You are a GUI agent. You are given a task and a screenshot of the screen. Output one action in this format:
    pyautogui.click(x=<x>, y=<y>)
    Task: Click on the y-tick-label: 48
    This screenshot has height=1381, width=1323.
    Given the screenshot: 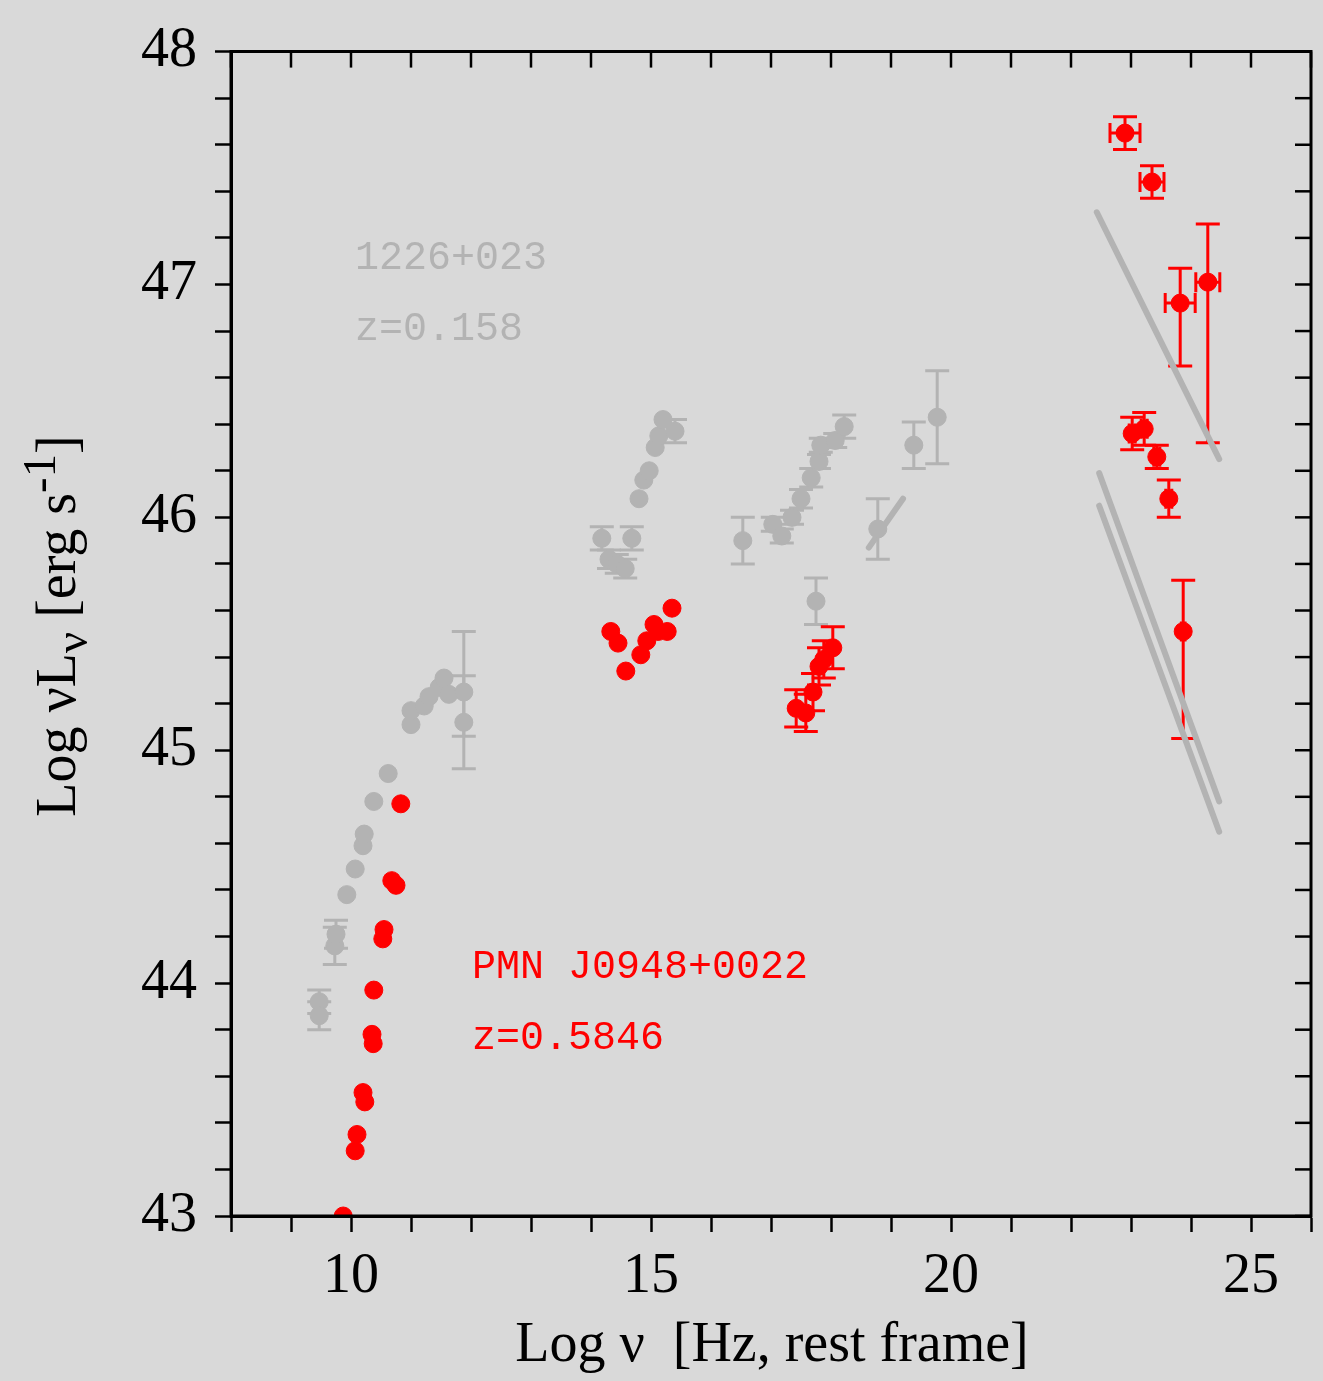 What is the action you would take?
    pyautogui.click(x=169, y=47)
    